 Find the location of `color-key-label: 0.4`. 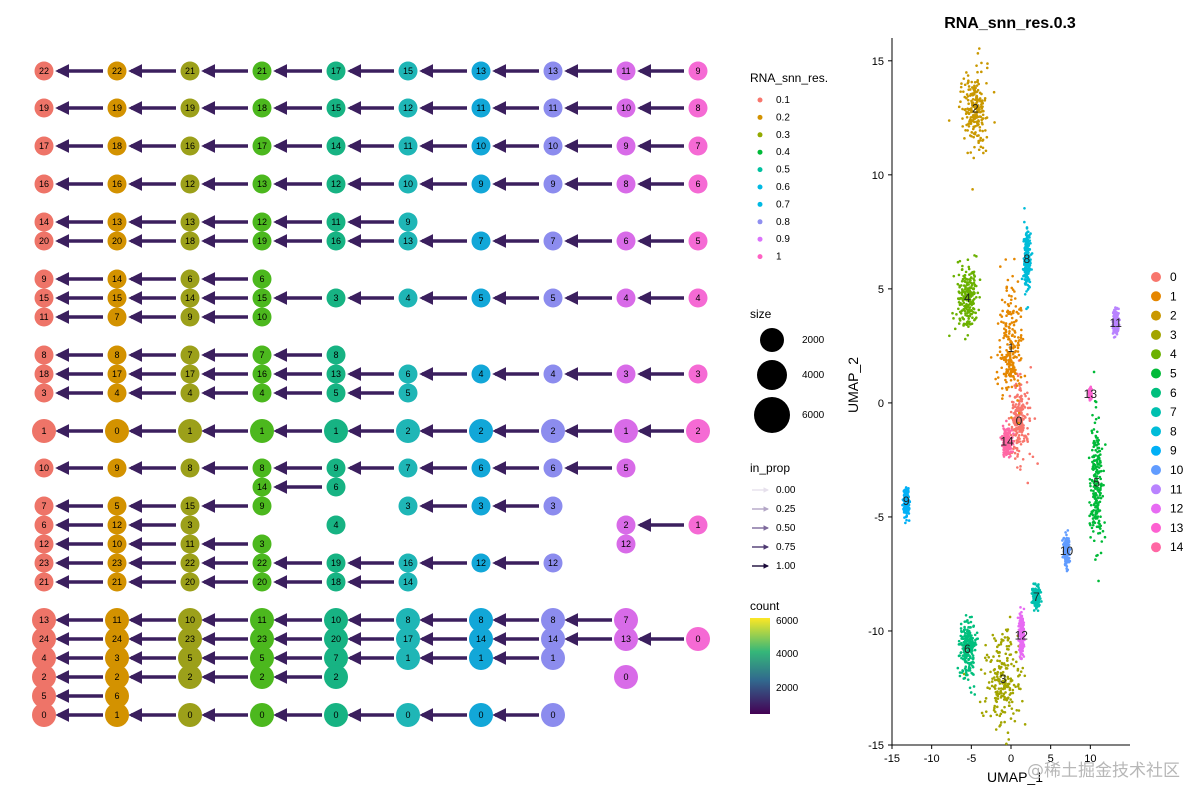

color-key-label: 0.4 is located at coordinates (783, 152).